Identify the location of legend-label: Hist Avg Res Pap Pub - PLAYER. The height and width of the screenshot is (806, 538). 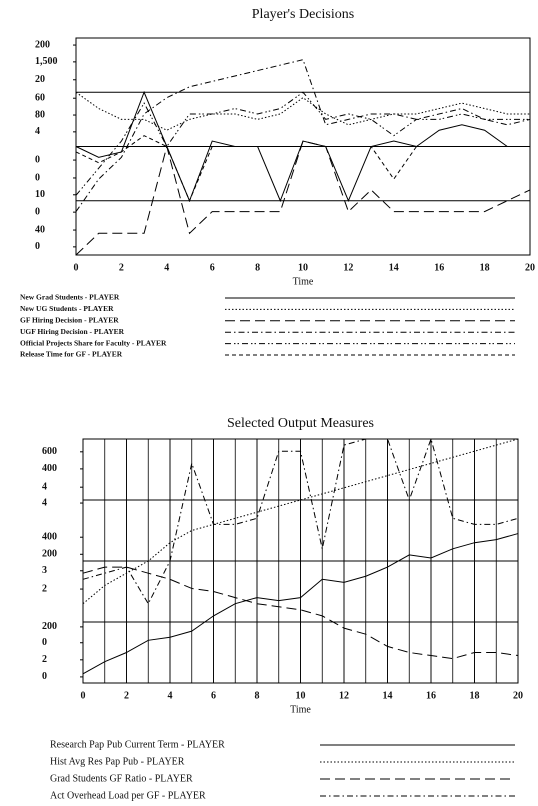
(117, 761).